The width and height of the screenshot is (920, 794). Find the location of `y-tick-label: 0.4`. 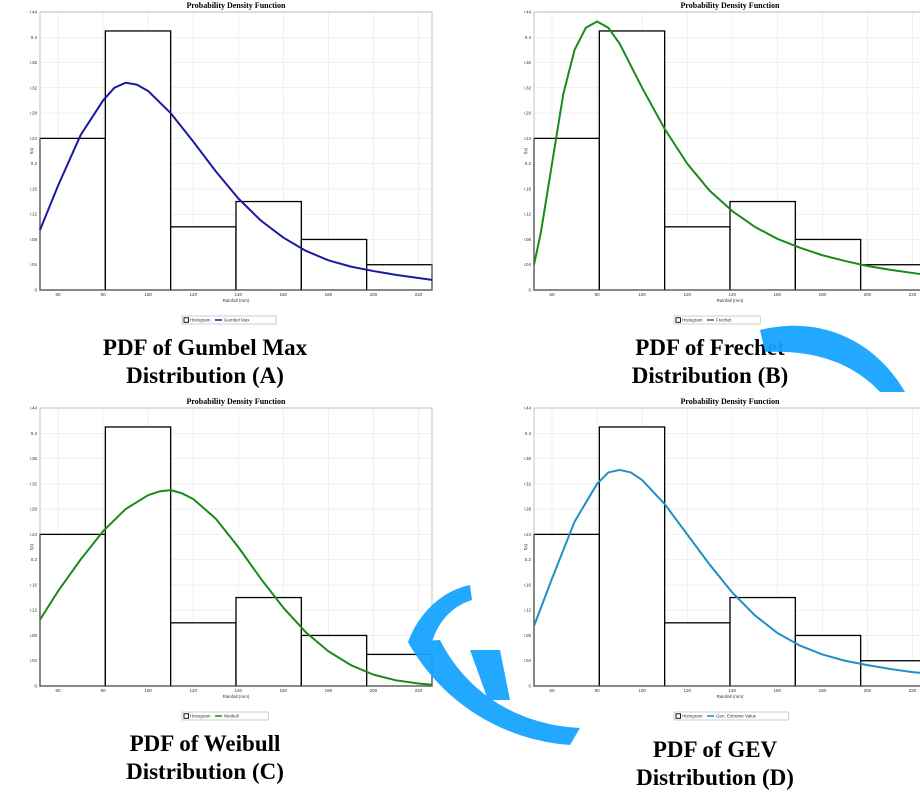

y-tick-label: 0.4 is located at coordinates (34, 37).